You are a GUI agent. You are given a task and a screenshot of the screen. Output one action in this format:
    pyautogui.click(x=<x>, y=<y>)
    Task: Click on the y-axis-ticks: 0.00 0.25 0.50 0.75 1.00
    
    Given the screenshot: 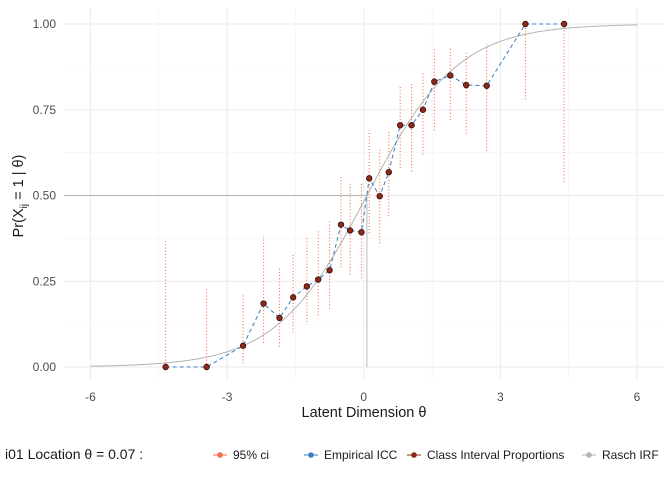 What is the action you would take?
    pyautogui.click(x=45, y=195)
    